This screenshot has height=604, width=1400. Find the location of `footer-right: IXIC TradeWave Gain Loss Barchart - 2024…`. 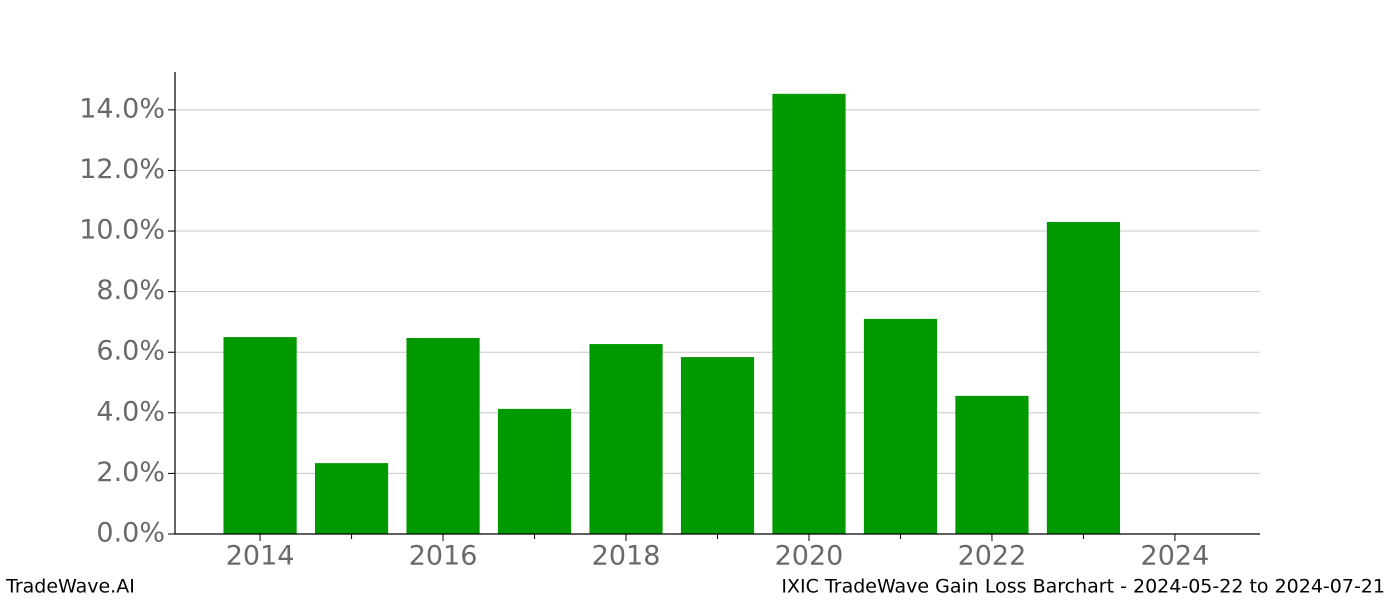

footer-right: IXIC TradeWave Gain Loss Barchart - 2024… is located at coordinates (1083, 587).